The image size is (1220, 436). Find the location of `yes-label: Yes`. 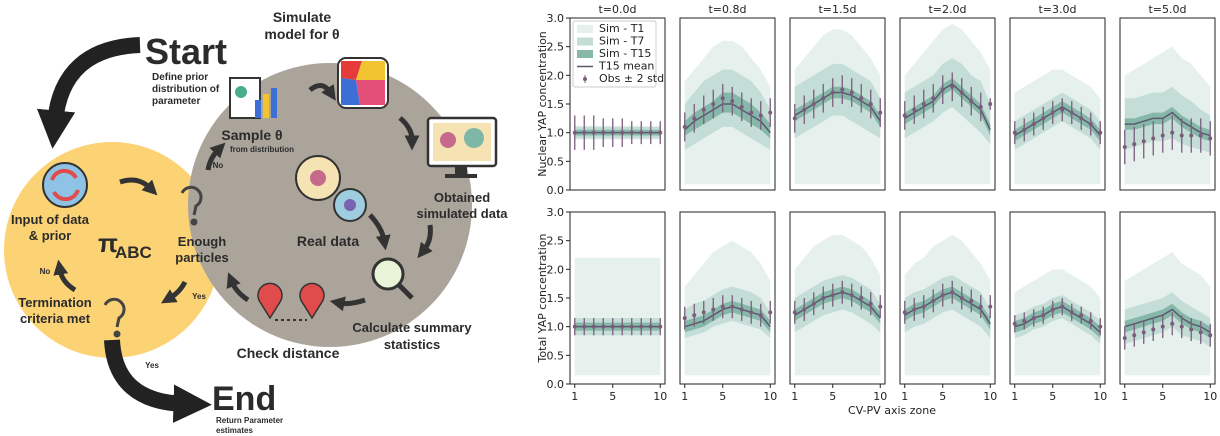

yes-label: Yes is located at coordinates (199, 296).